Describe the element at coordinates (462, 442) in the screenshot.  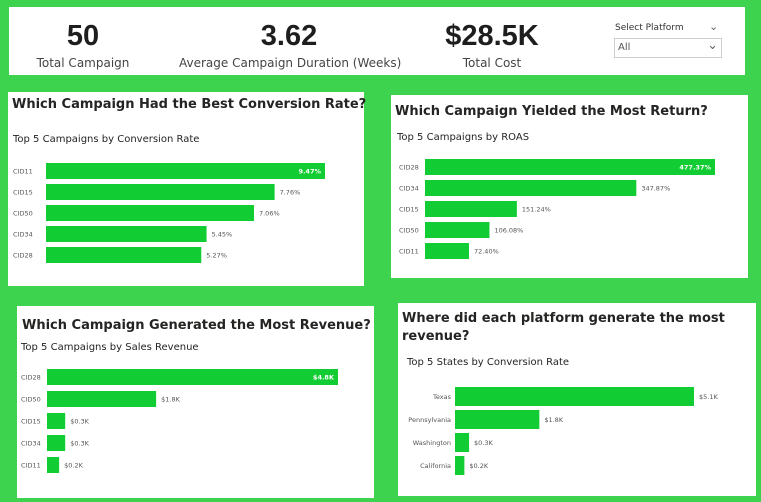
I see `bar-washington` at that location.